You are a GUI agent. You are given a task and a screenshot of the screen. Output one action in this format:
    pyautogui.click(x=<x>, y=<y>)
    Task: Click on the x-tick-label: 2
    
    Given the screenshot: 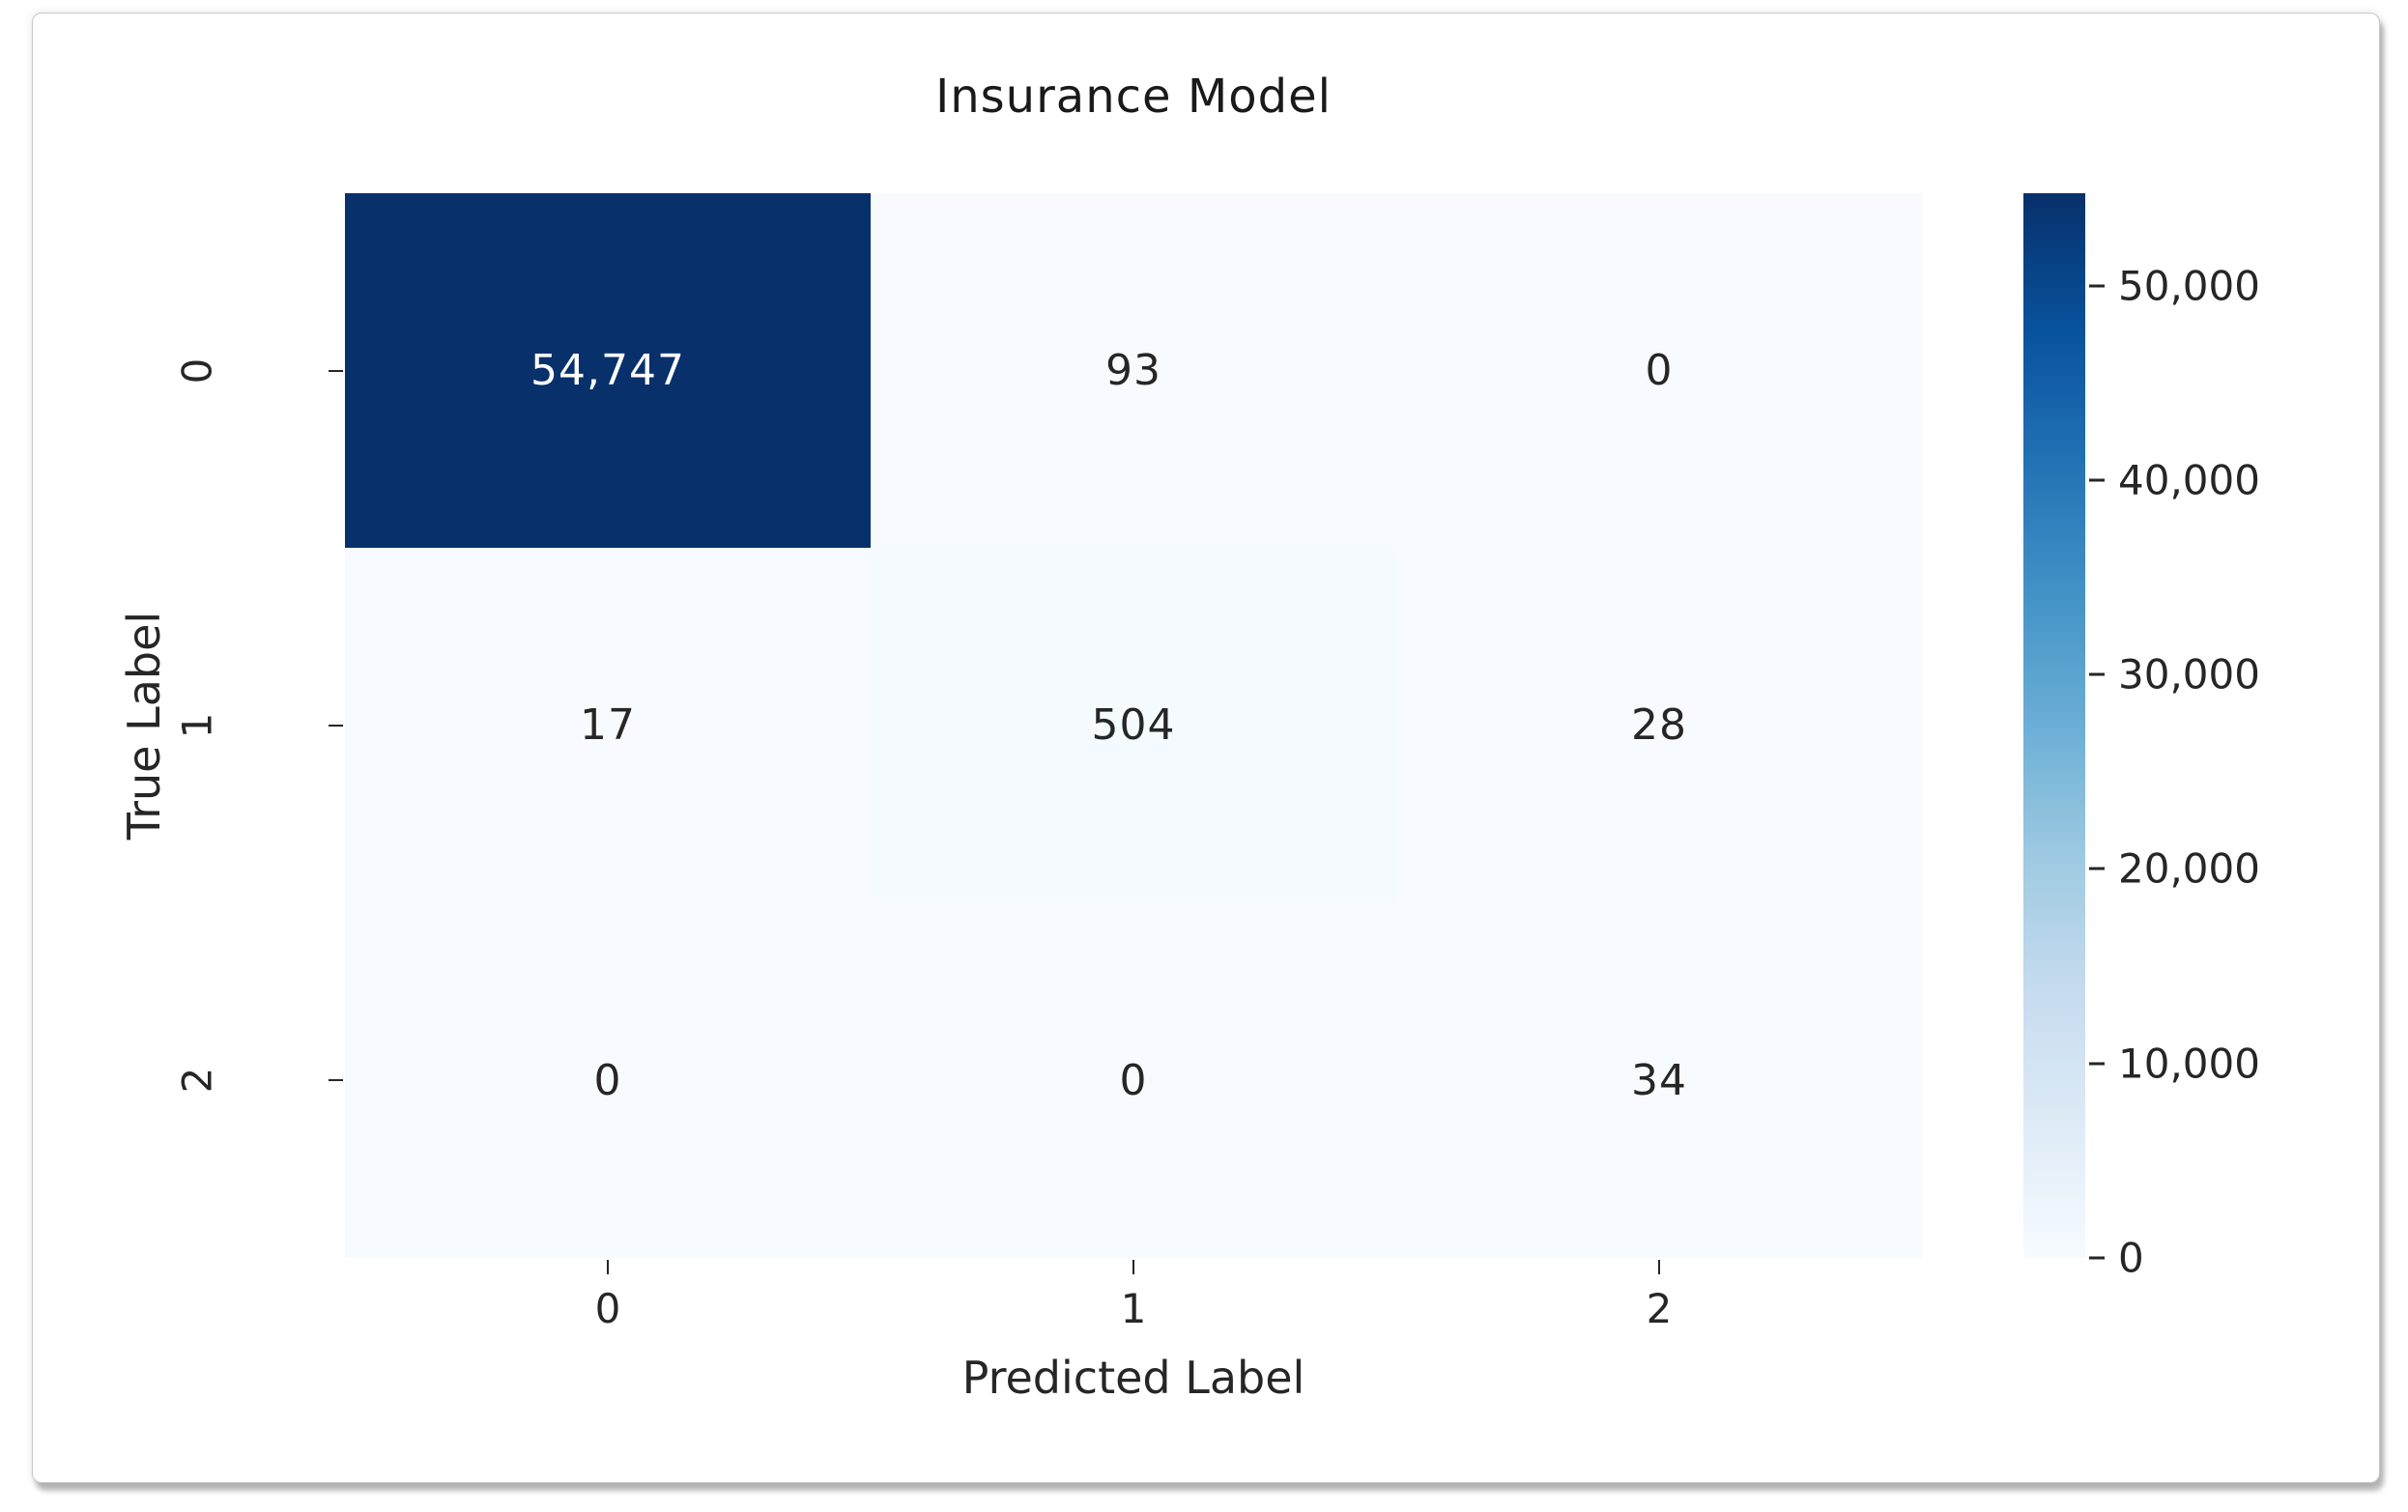 What is the action you would take?
    pyautogui.click(x=1660, y=1308)
    